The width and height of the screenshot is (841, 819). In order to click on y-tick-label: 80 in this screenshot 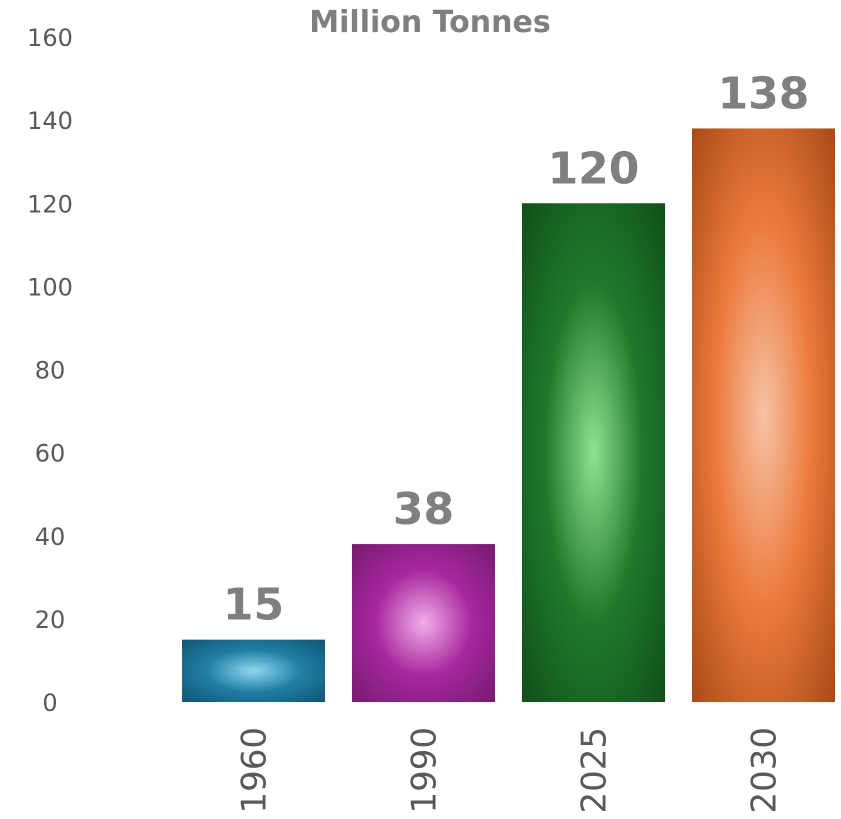, I will do `click(50, 371)`.